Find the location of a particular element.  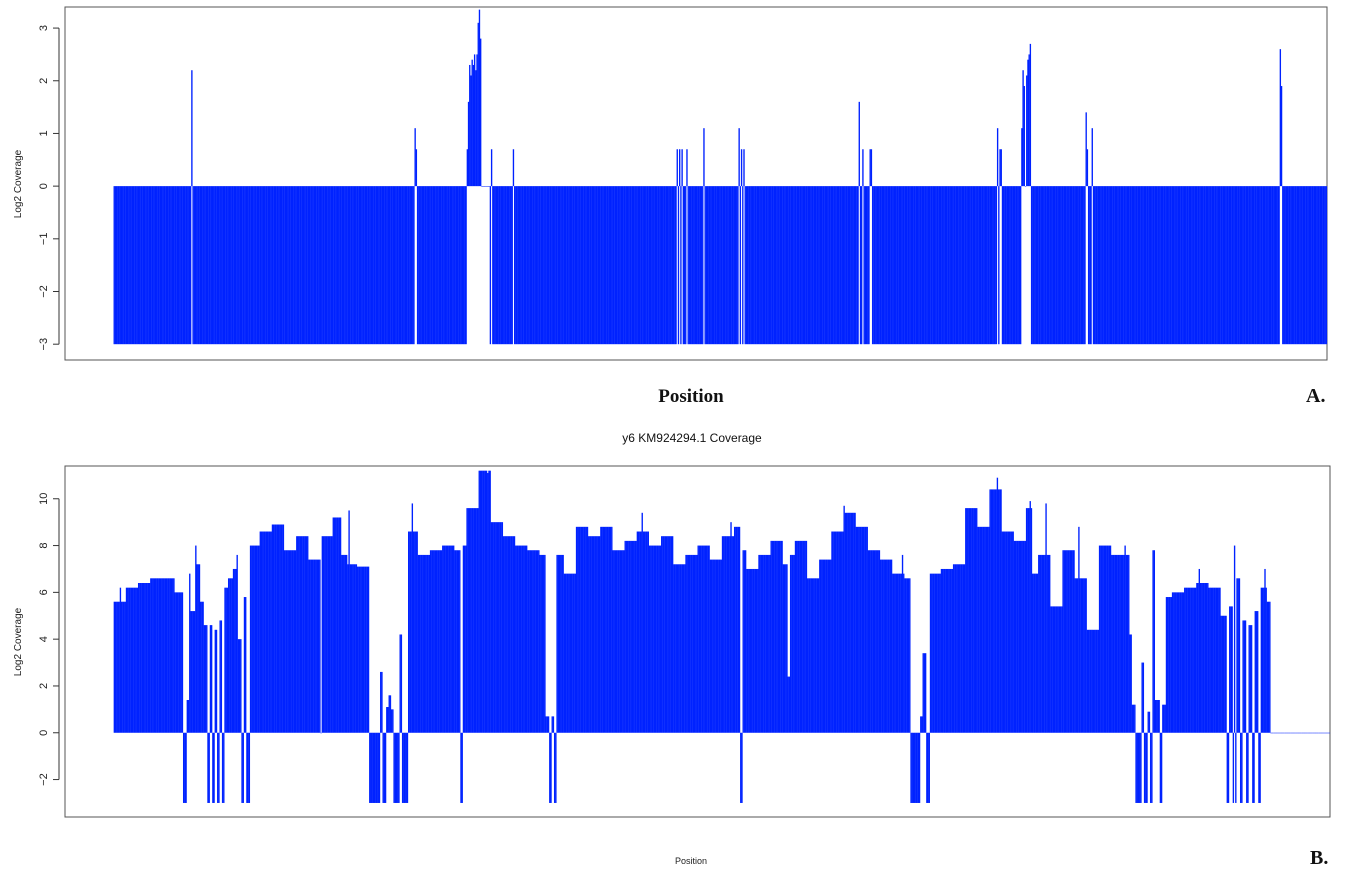

y-tick-label: 3 is located at coordinates (44, 28).